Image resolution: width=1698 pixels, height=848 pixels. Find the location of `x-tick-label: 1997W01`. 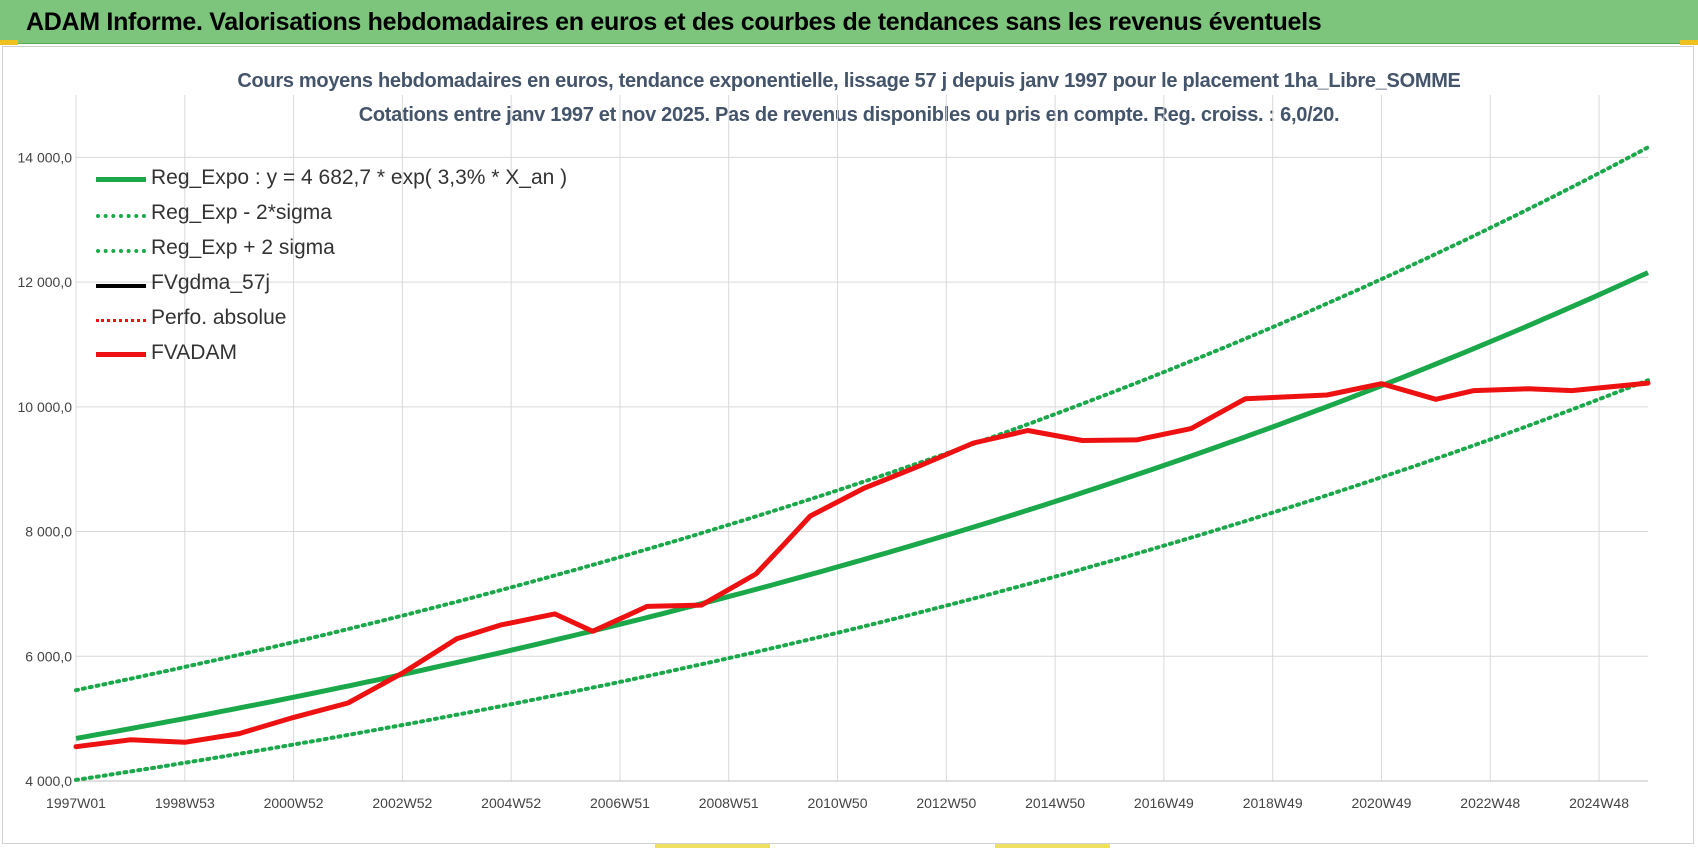

x-tick-label: 1997W01 is located at coordinates (76, 803).